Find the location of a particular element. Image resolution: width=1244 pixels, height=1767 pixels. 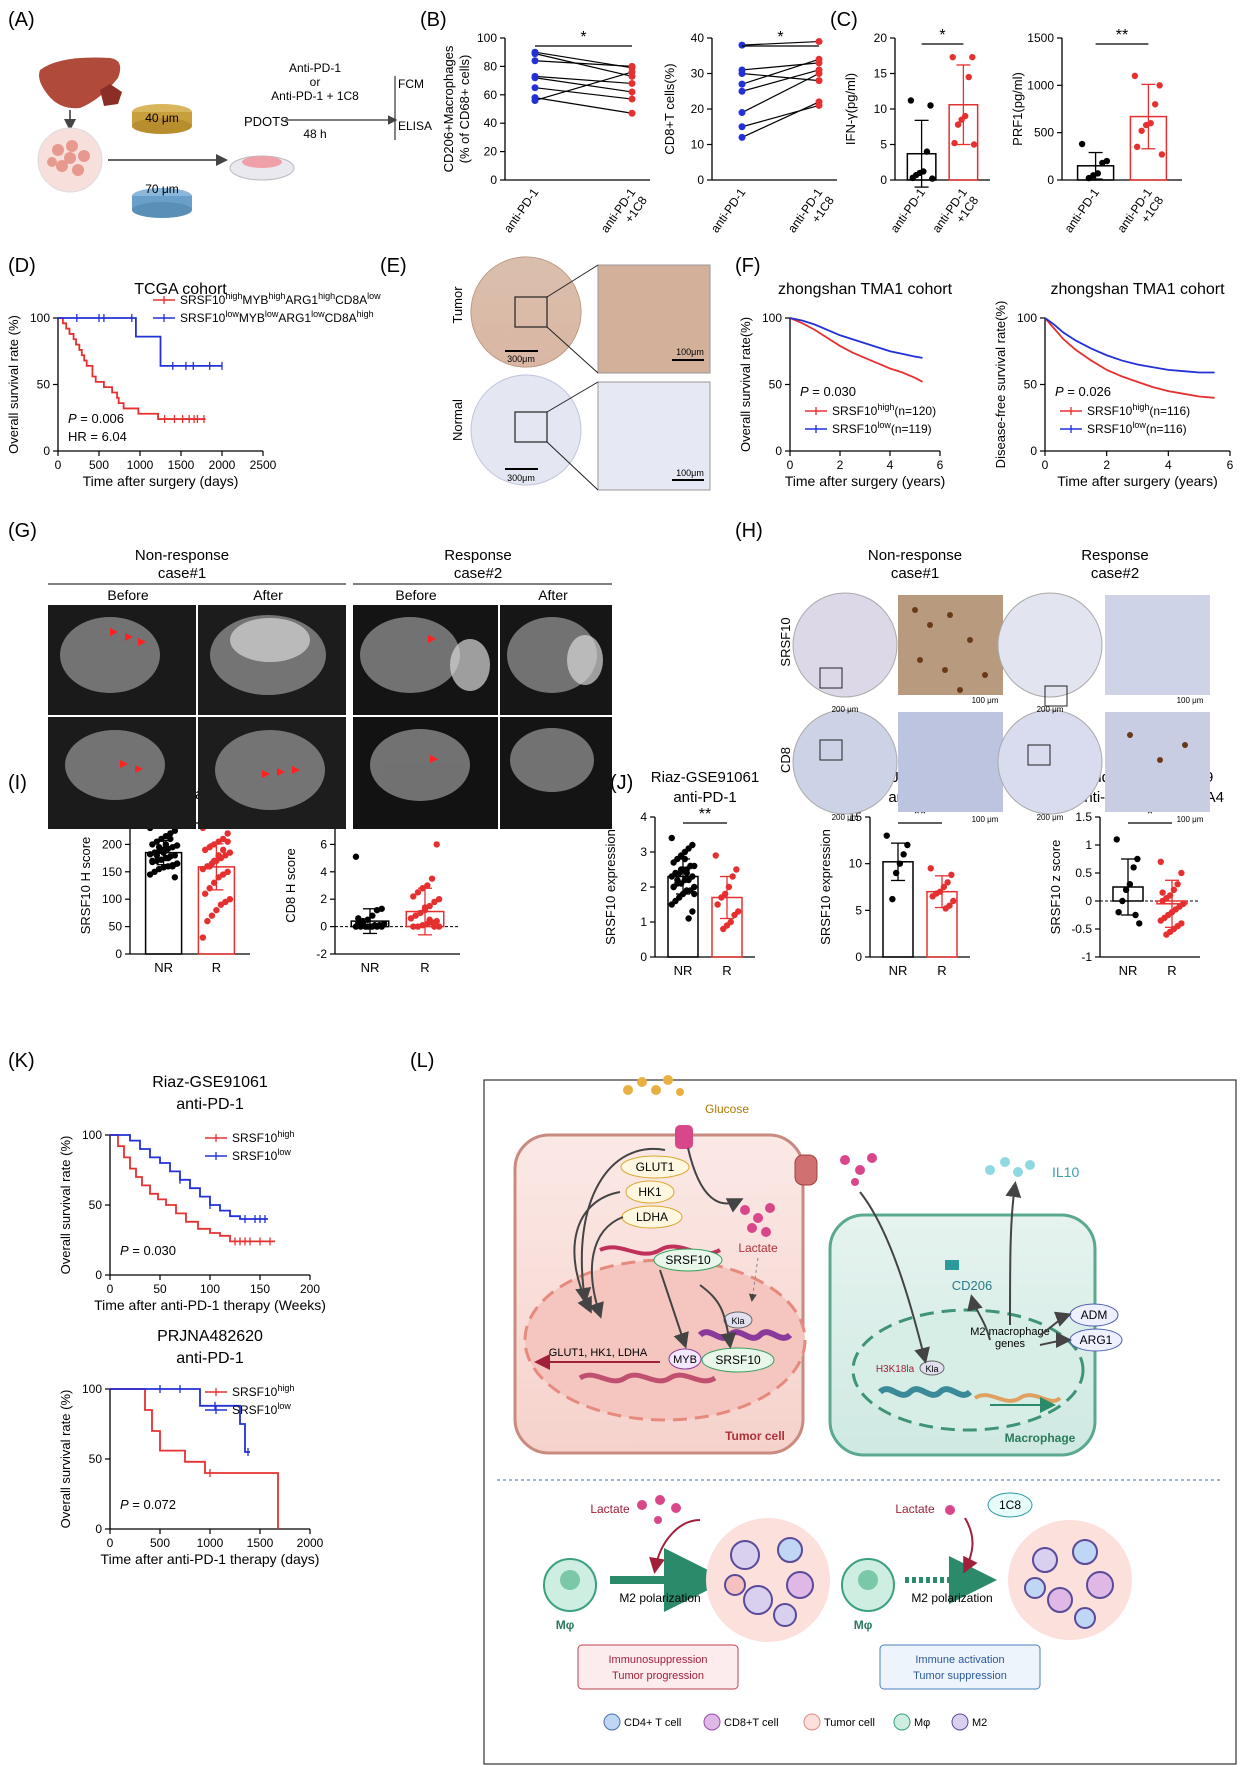

x-tick-label: 1500 is located at coordinates (181, 465).